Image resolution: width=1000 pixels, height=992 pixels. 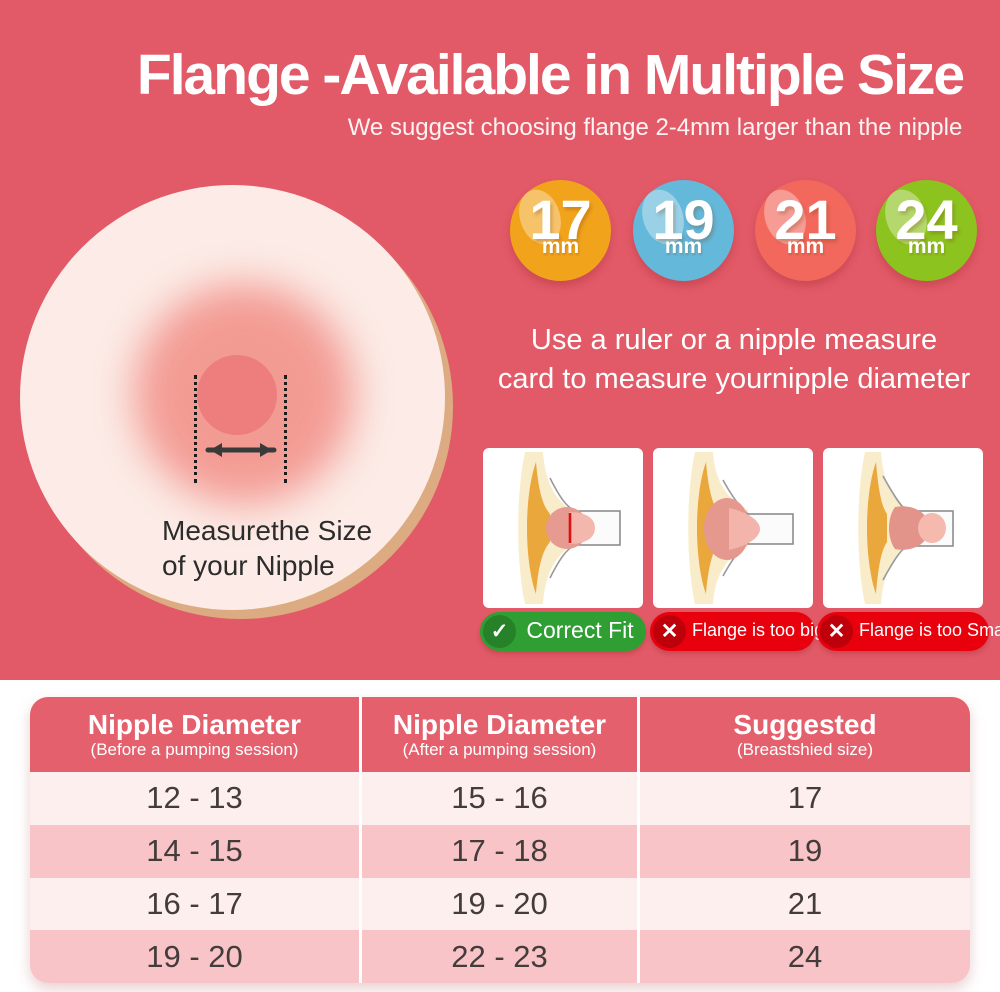 I want to click on measure-guide-line-right, so click(x=285, y=429).